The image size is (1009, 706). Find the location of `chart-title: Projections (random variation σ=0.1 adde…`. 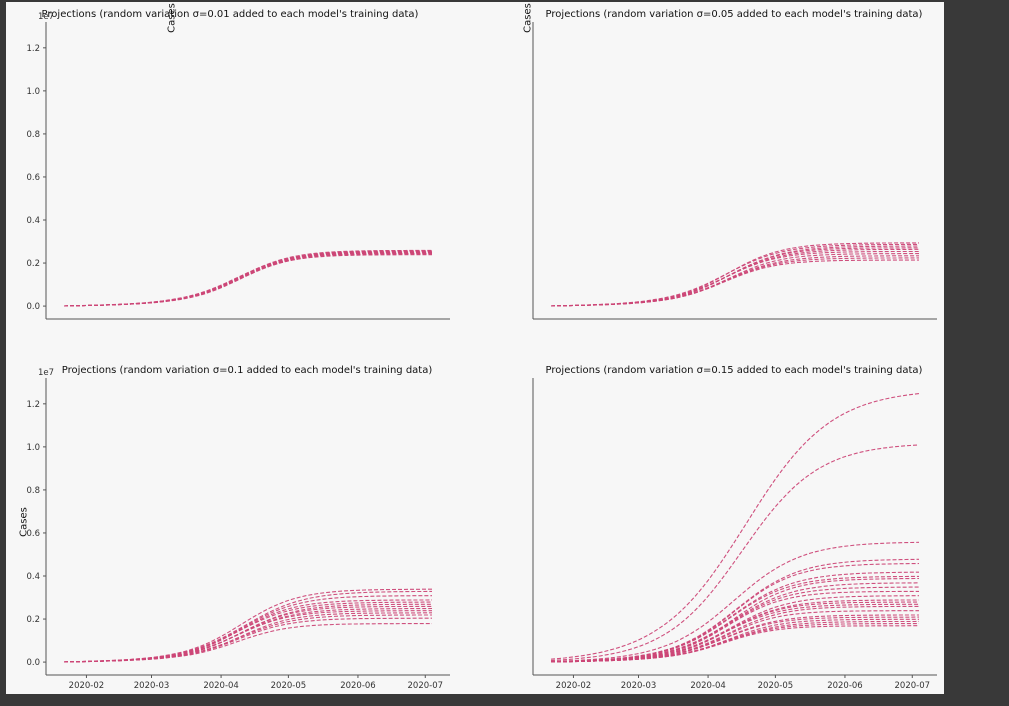

chart-title: Projections (random variation σ=0.1 adde… is located at coordinates (247, 370).